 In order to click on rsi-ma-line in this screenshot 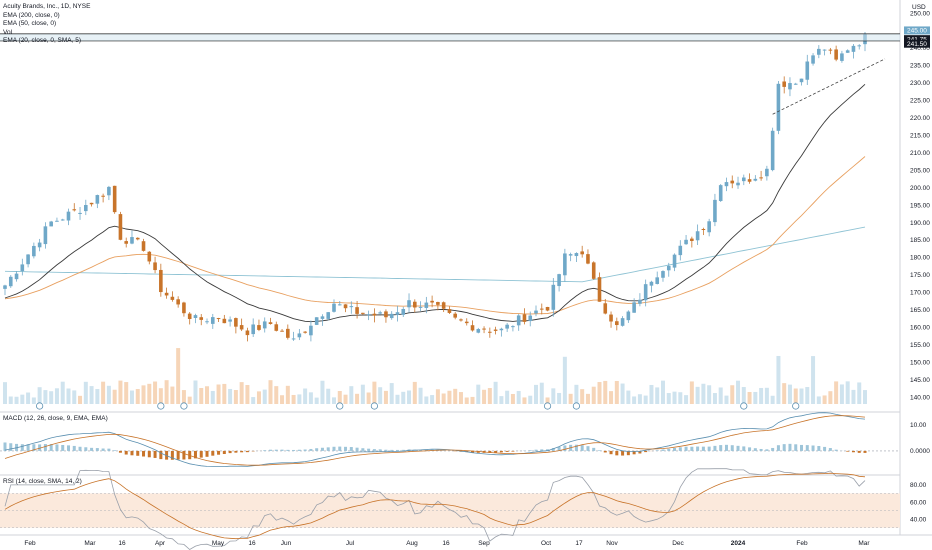, I will do `click(435, 506)`.